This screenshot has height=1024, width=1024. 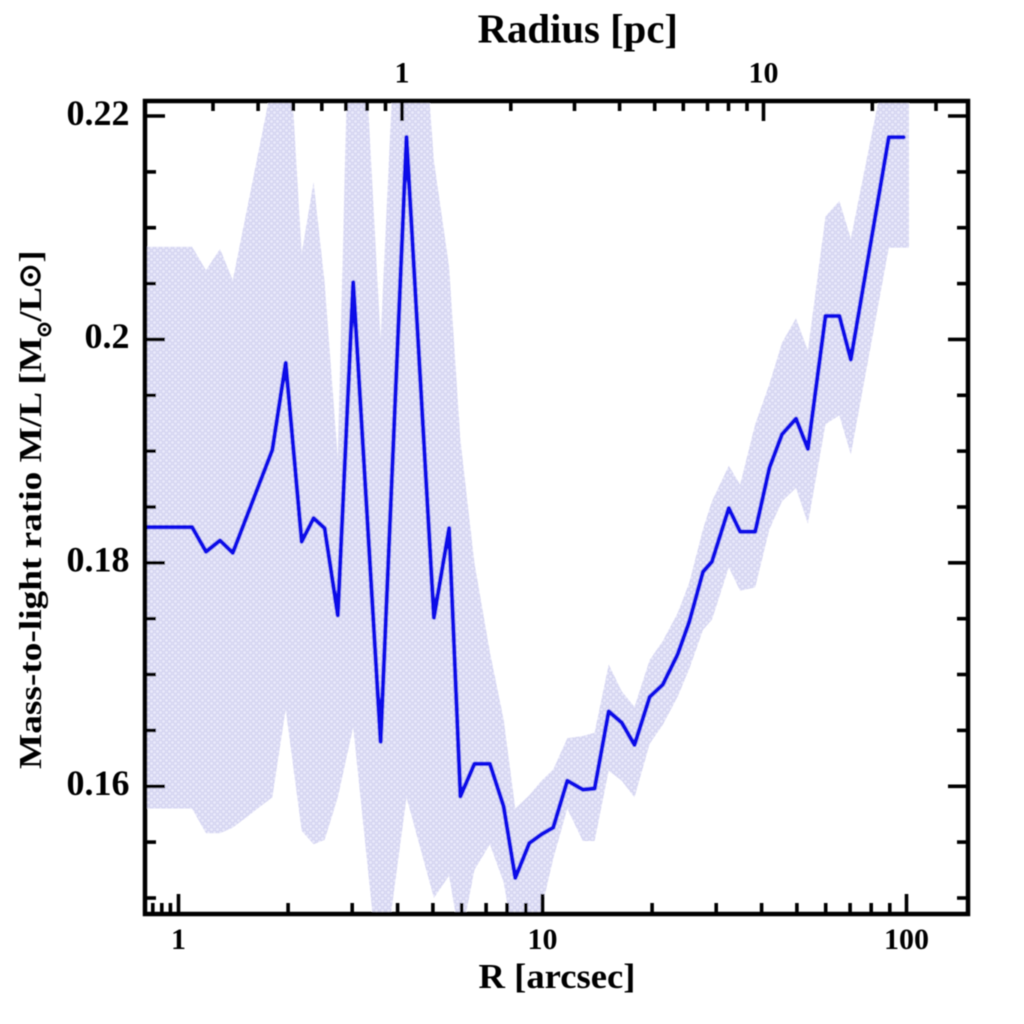 What do you see at coordinates (30, 553) in the screenshot?
I see `svg-text: Mass-to-light ratio M/L [M` at bounding box center [30, 553].